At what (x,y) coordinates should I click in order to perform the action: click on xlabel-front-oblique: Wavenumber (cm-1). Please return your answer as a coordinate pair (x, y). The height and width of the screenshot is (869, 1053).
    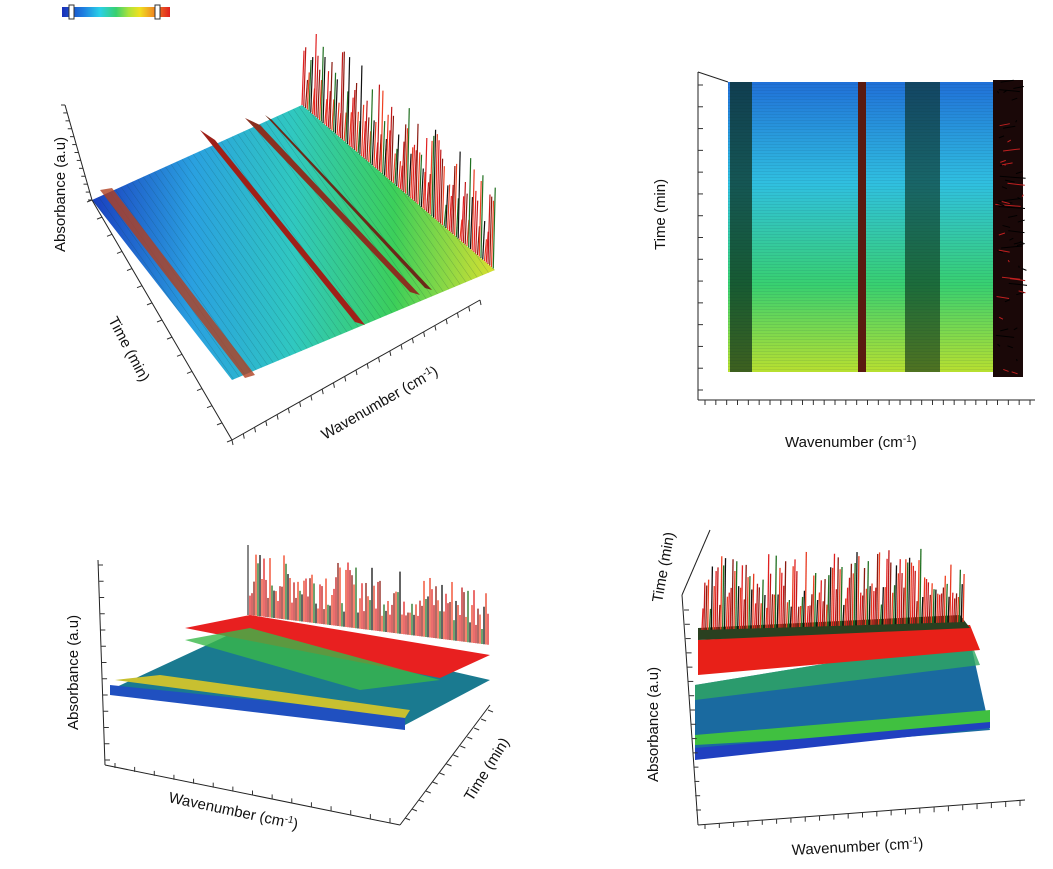
    Looking at the image, I should click on (233, 811).